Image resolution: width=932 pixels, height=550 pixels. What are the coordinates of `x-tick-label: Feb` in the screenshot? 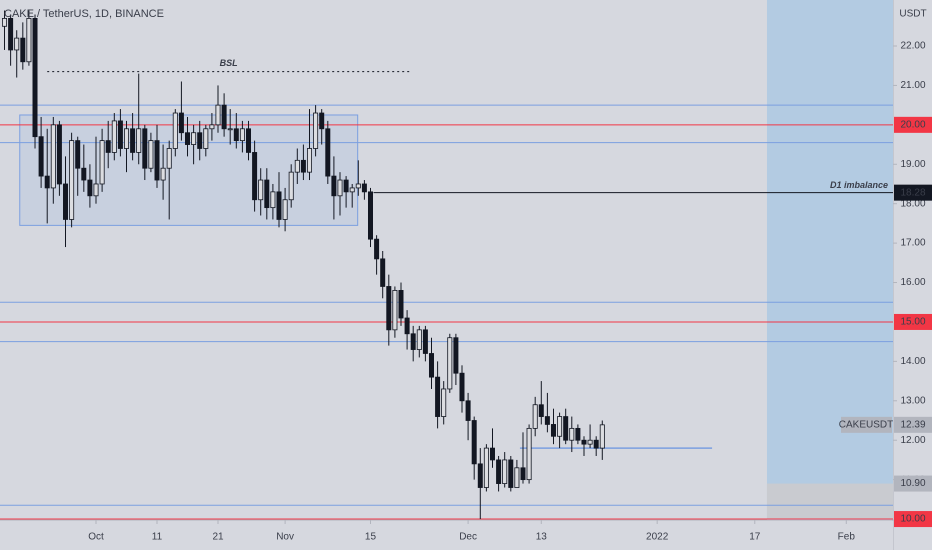 It's located at (847, 537).